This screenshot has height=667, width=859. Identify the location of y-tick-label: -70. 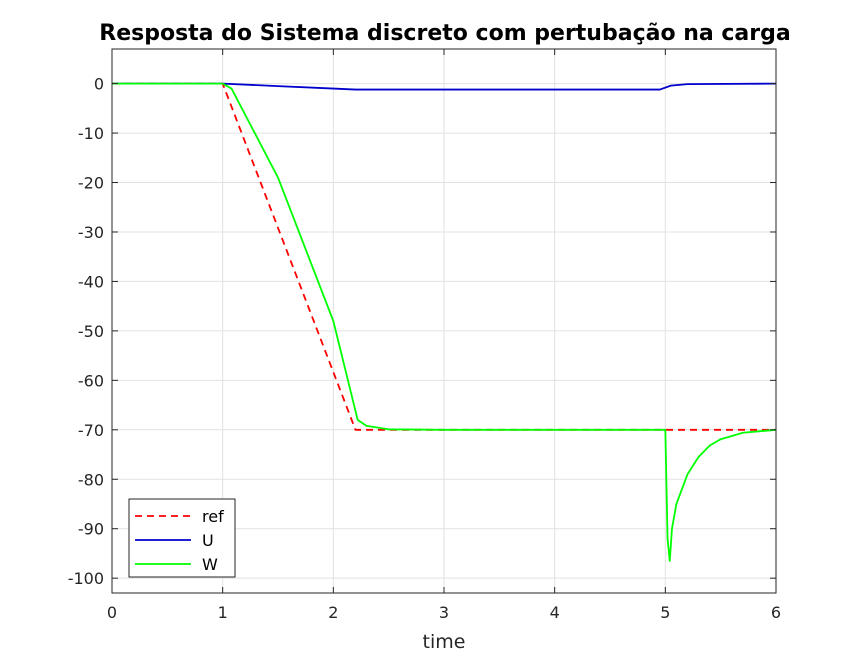
(91, 430).